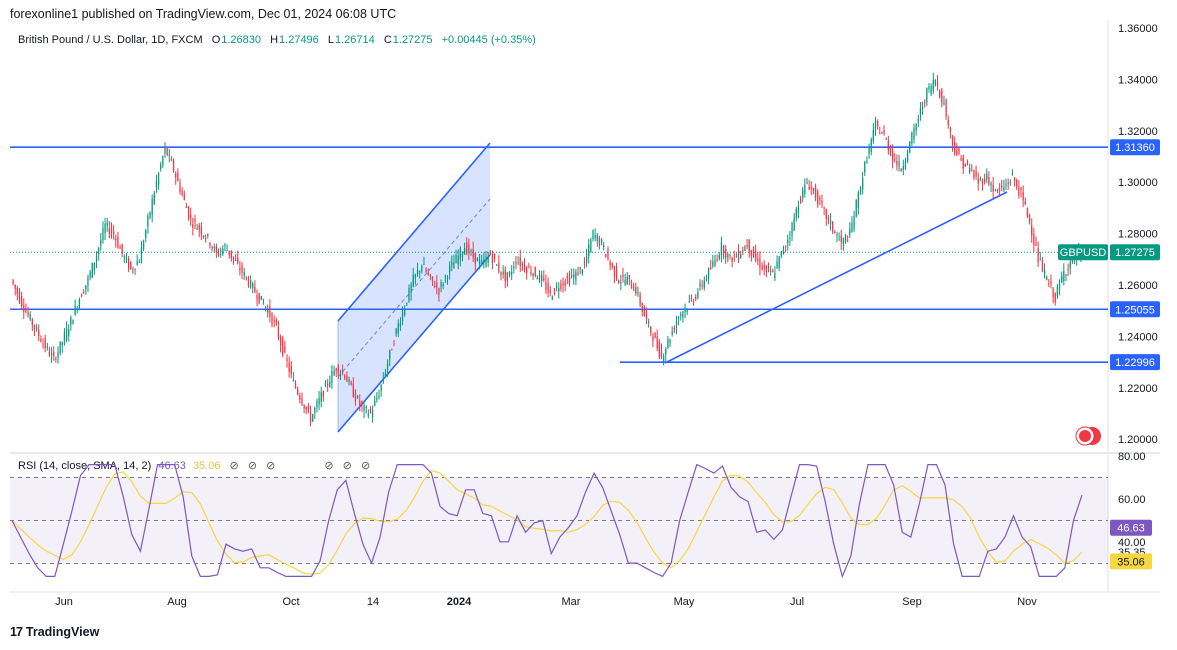  Describe the element at coordinates (488, 40) in the screenshot. I see `change-value: +0.00445 (+0.35%)` at that location.